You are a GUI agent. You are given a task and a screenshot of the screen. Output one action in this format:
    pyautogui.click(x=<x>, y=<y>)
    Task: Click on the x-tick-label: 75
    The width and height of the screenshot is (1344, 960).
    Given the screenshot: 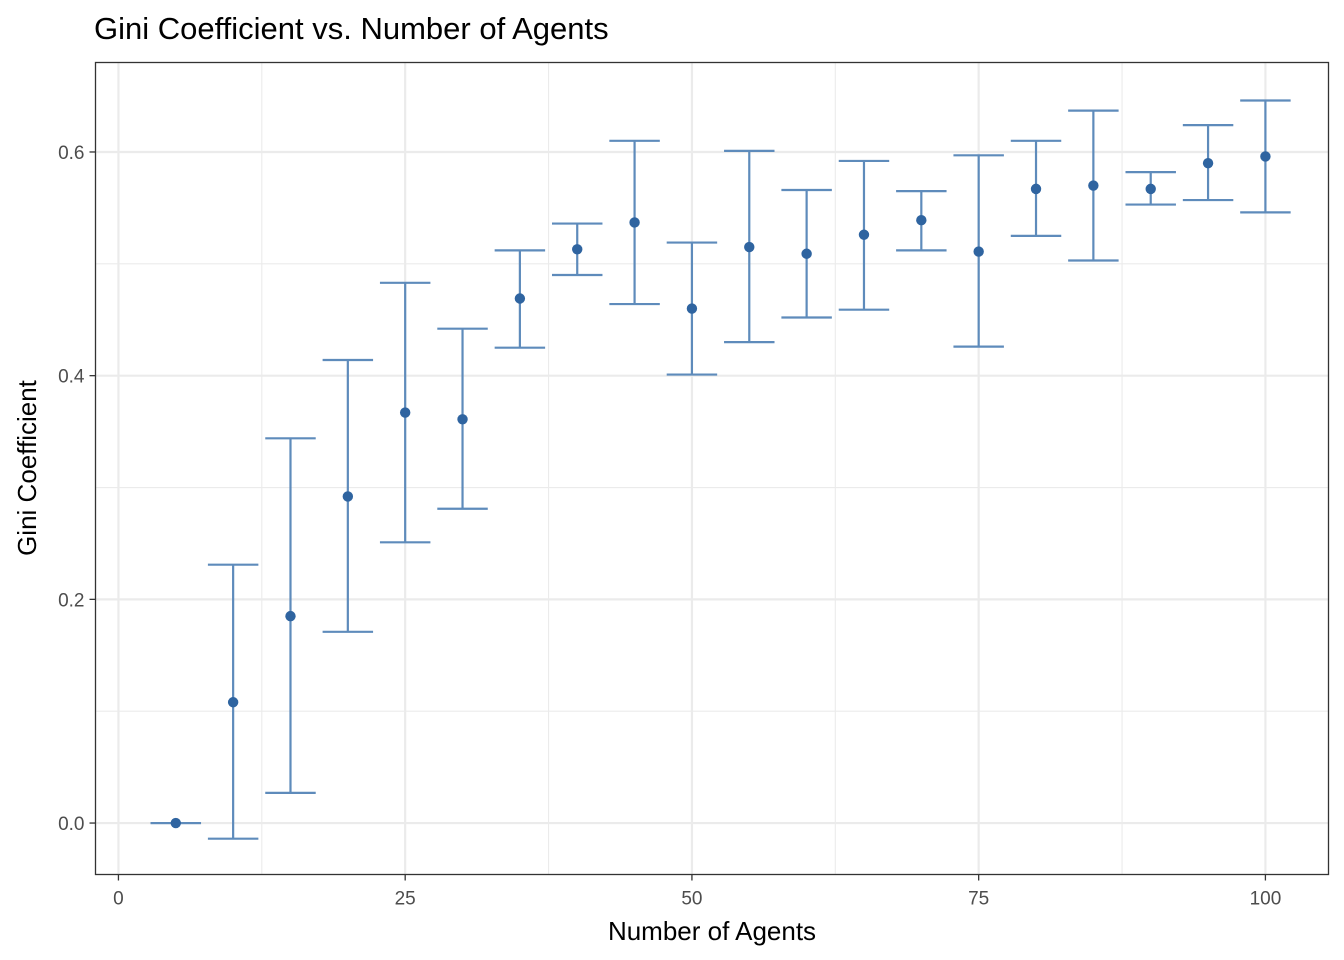 What is the action you would take?
    pyautogui.click(x=978, y=899)
    